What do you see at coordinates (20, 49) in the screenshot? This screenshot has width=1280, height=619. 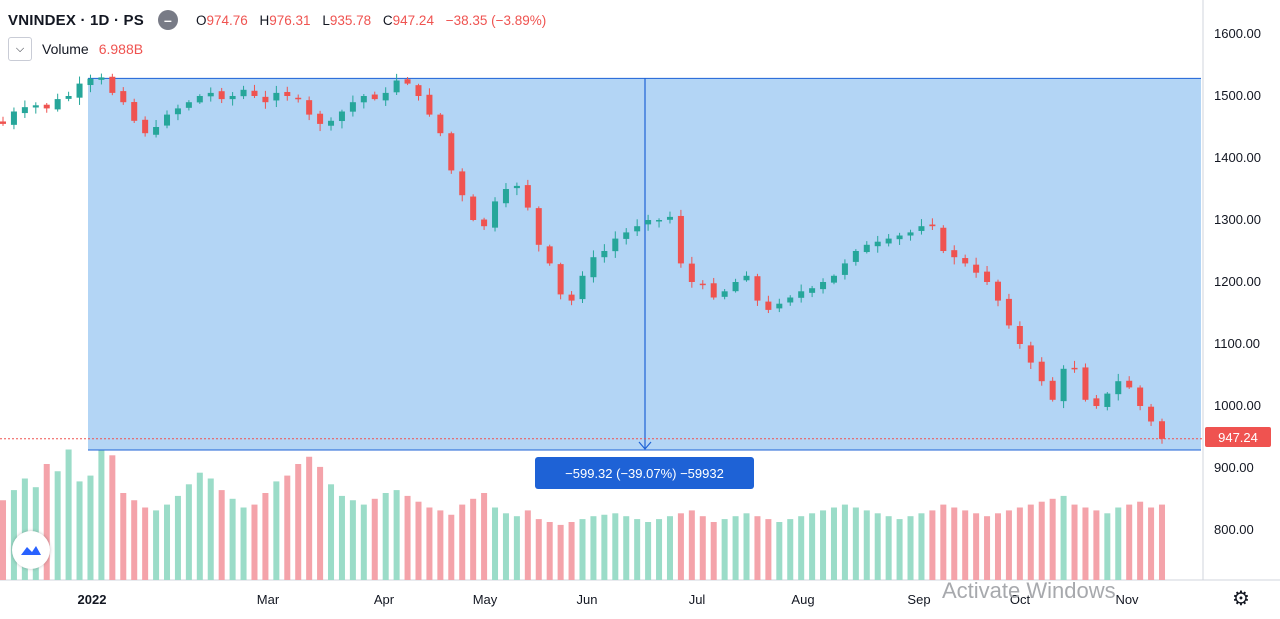 I see `collapse-chevron-icon: ⌵` at bounding box center [20, 49].